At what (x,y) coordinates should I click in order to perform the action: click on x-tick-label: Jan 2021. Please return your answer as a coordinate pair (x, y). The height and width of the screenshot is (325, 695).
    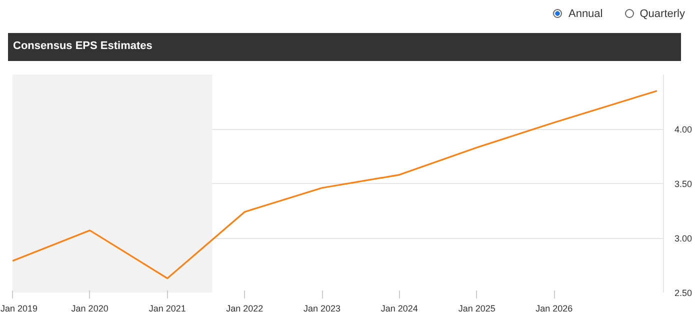
    Looking at the image, I should click on (167, 309).